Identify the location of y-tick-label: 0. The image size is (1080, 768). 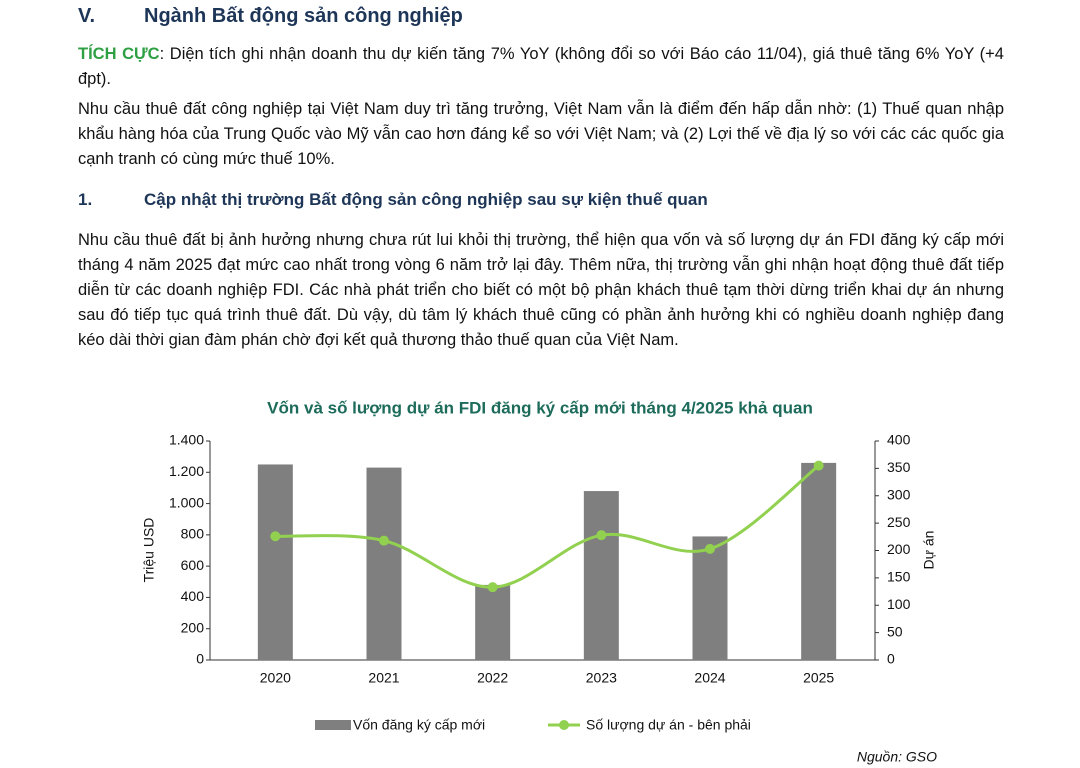
(200, 659).